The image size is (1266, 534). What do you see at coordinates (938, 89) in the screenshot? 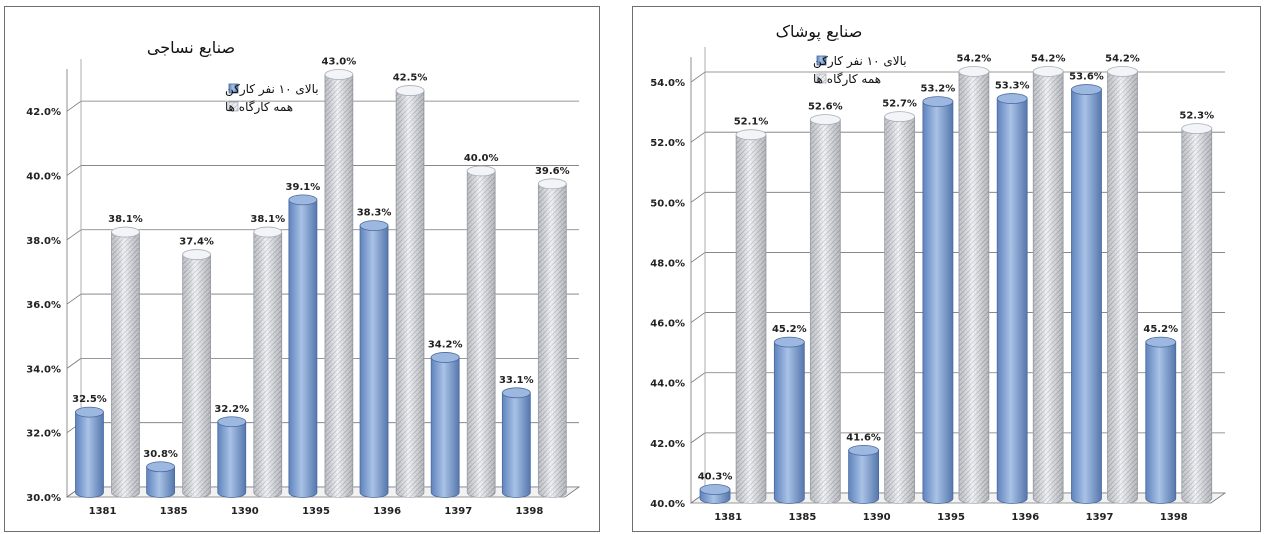
I see `data-label: 53.2%` at bounding box center [938, 89].